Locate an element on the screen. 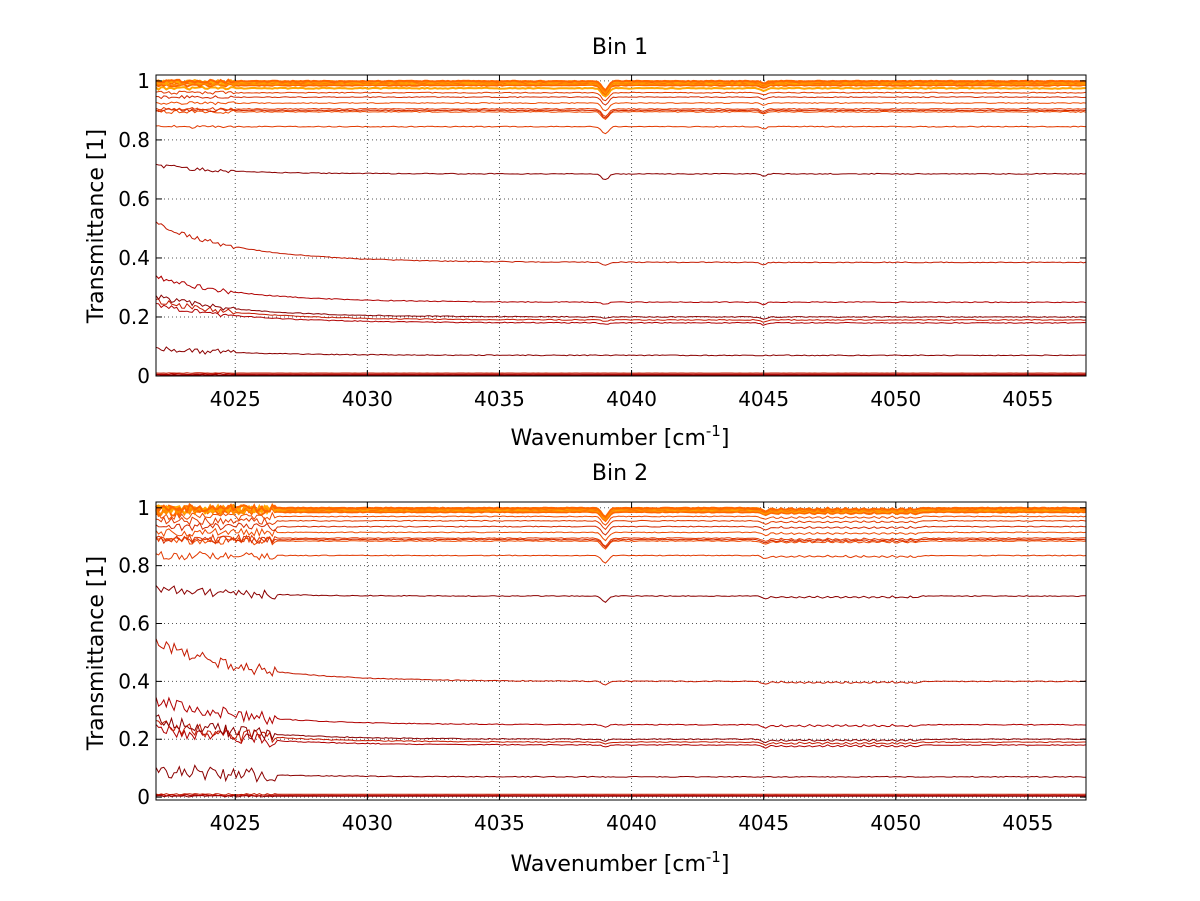  chart-title: Bin 1 is located at coordinates (620, 47).